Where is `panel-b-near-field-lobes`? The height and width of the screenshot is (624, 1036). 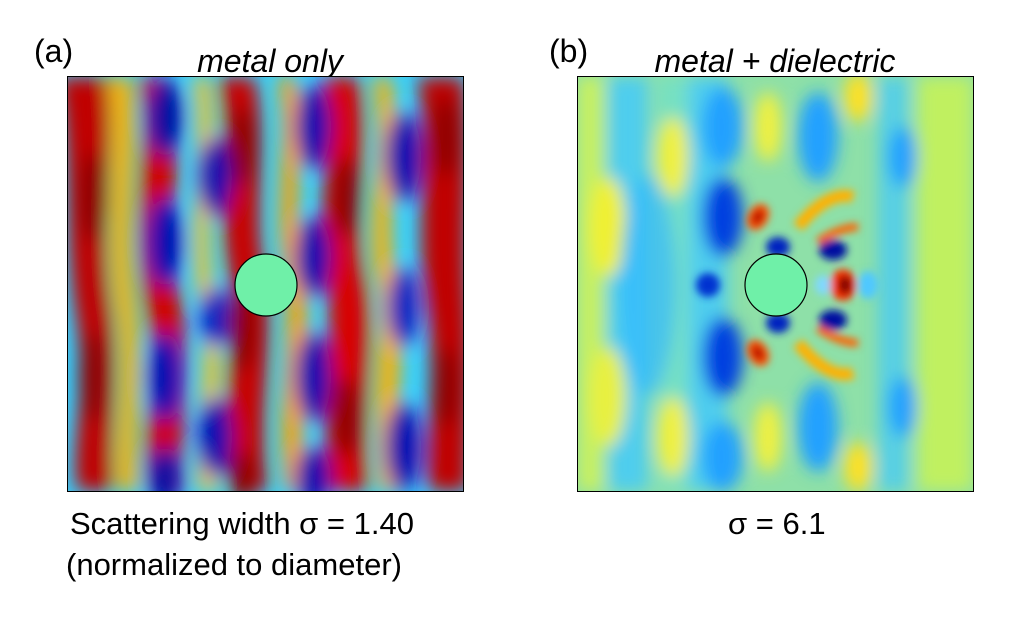
panel-b-near-field-lobes is located at coordinates (787, 285).